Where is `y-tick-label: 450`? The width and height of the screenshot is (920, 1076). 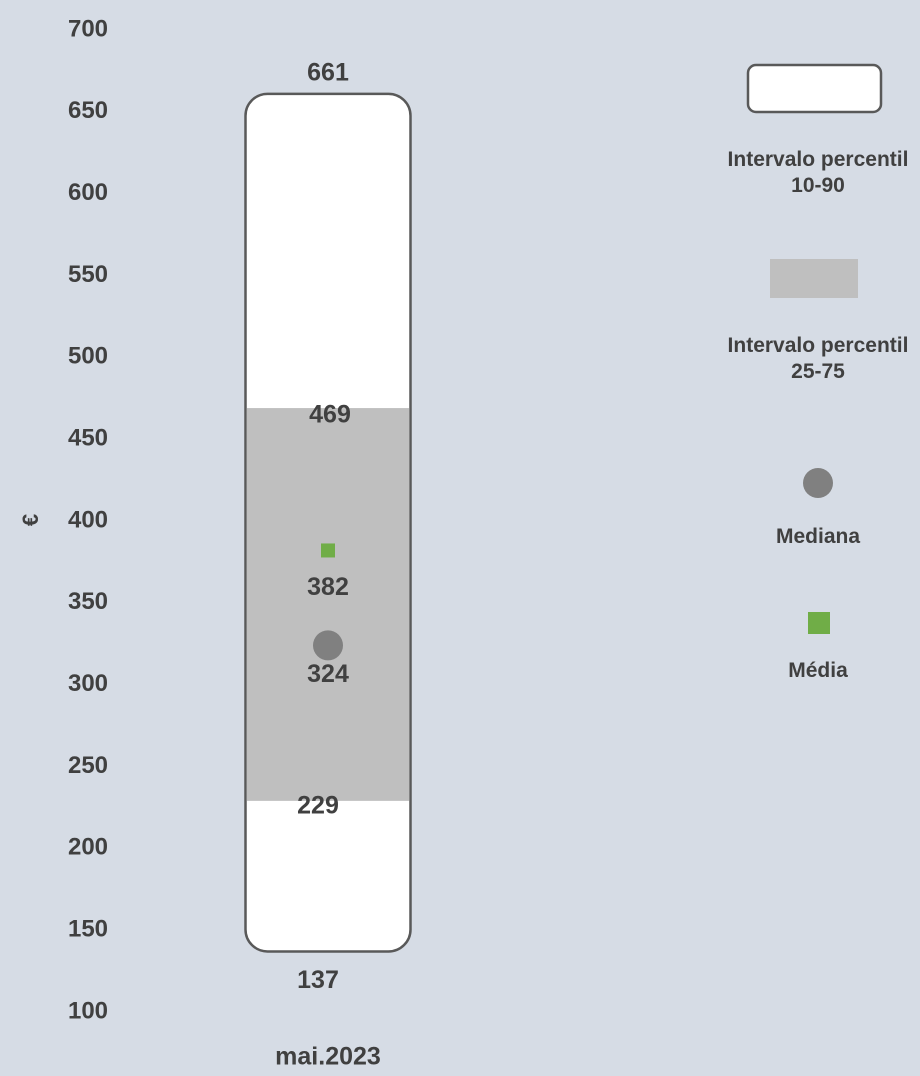
y-tick-label: 450 is located at coordinates (88, 438).